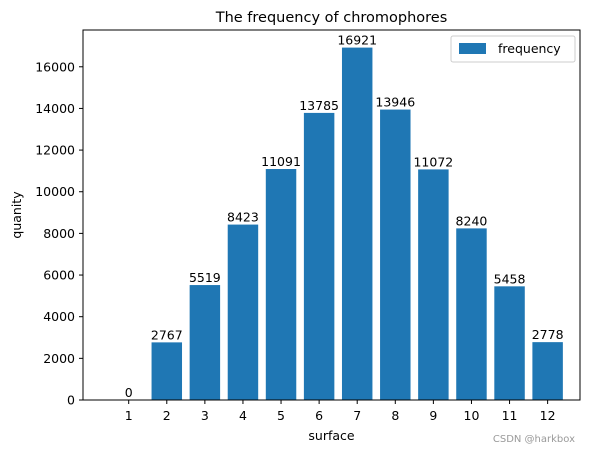 The image size is (589, 453). I want to click on y-tick-label-6000: 6000, so click(59, 275).